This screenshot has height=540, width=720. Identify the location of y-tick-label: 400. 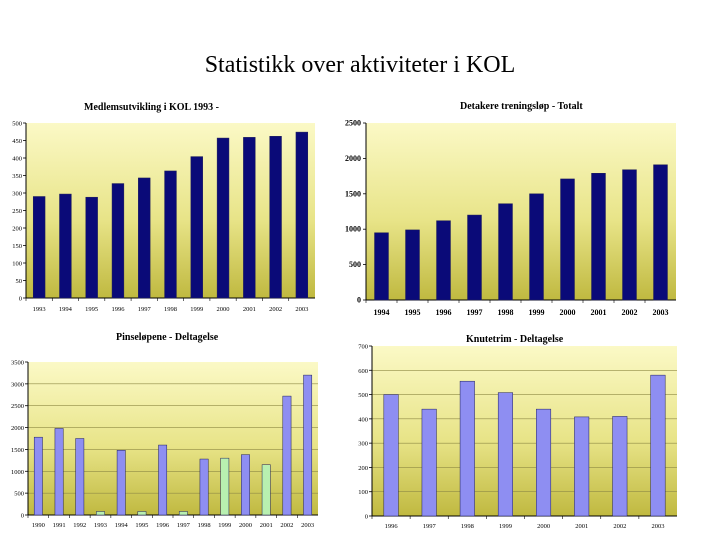
(363, 419).